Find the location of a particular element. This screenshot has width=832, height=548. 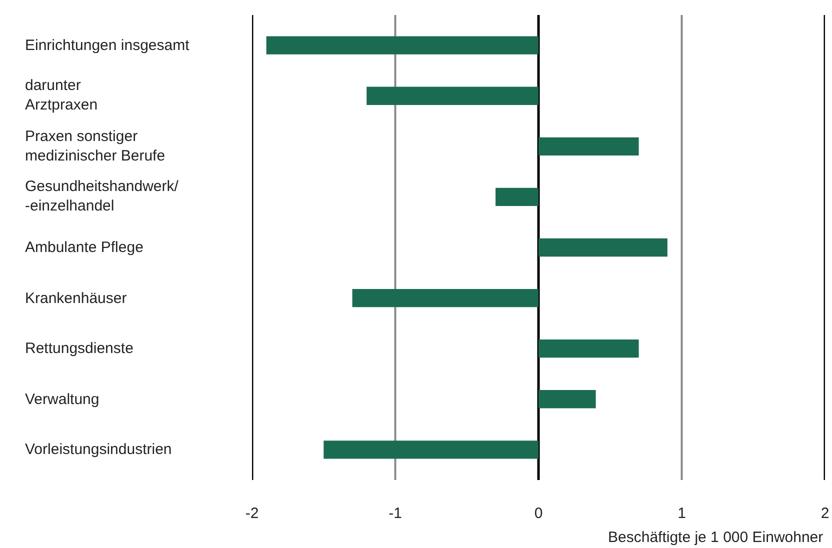

x-tick-label: 2 is located at coordinates (825, 513).